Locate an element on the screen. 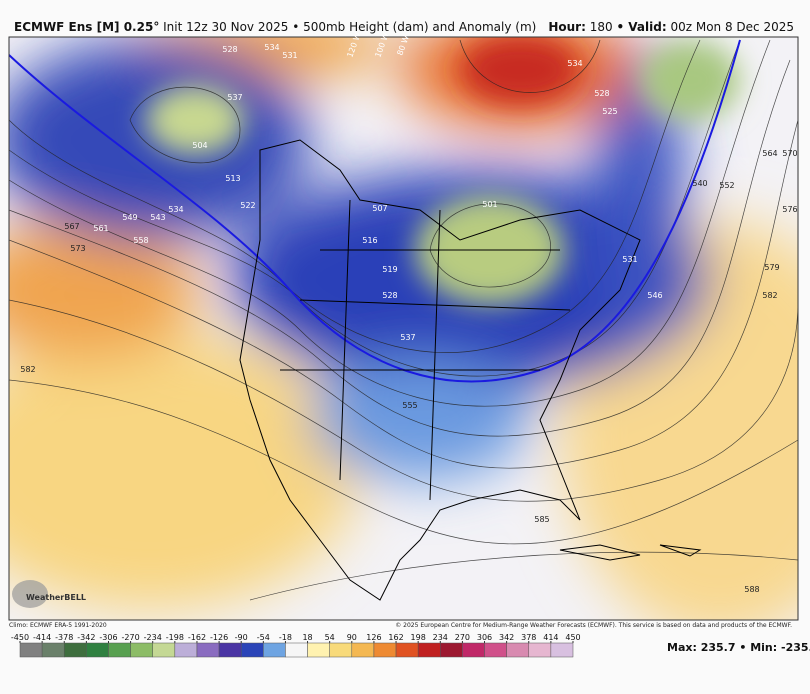 The image size is (810, 694). contour-label: 573 is located at coordinates (77, 248).